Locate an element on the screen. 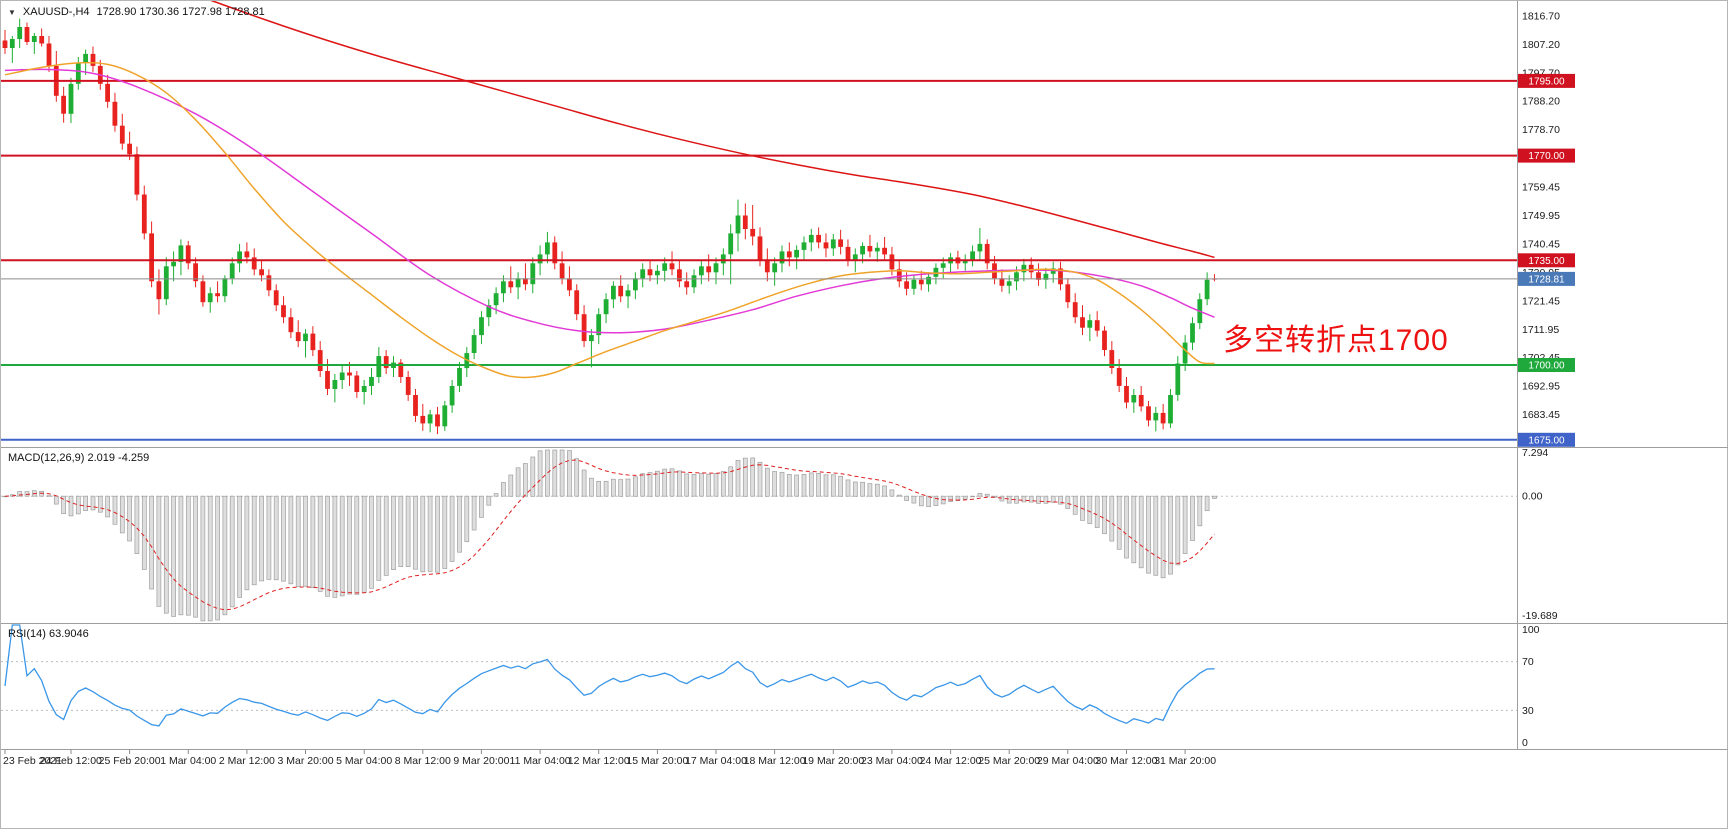 The image size is (1728, 830). svg-text: 12 Mar 12:00 is located at coordinates (599, 761).